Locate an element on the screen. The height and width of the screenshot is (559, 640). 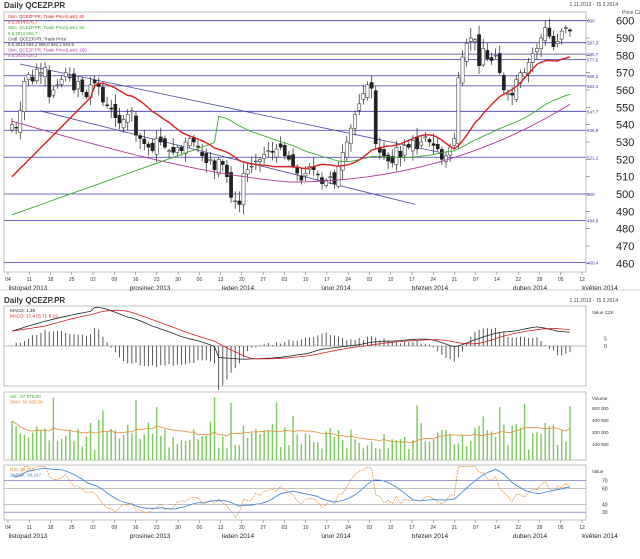
x-date-label: 30 is located at coordinates (178, 280).